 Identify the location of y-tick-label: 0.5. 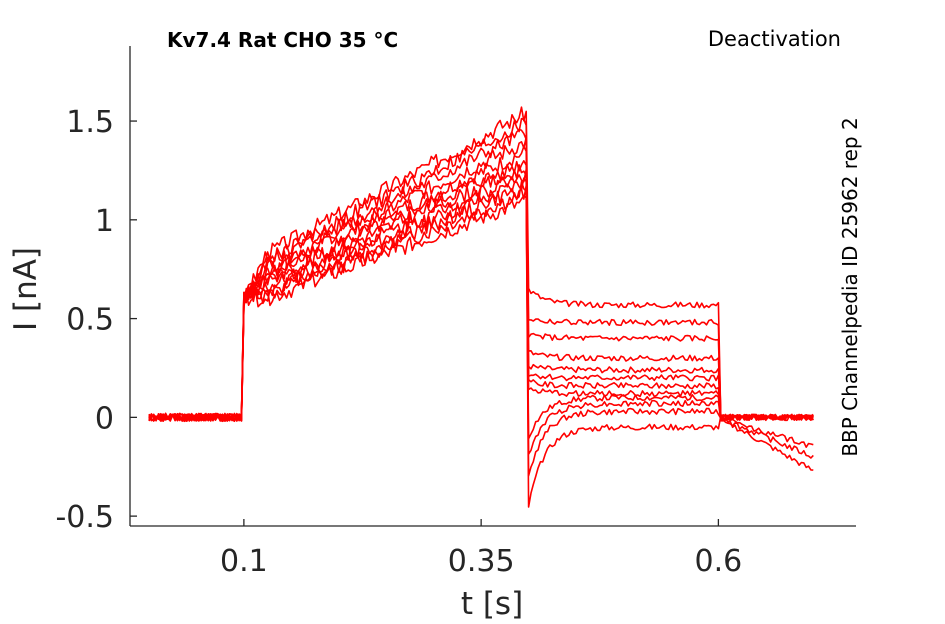
(90, 320).